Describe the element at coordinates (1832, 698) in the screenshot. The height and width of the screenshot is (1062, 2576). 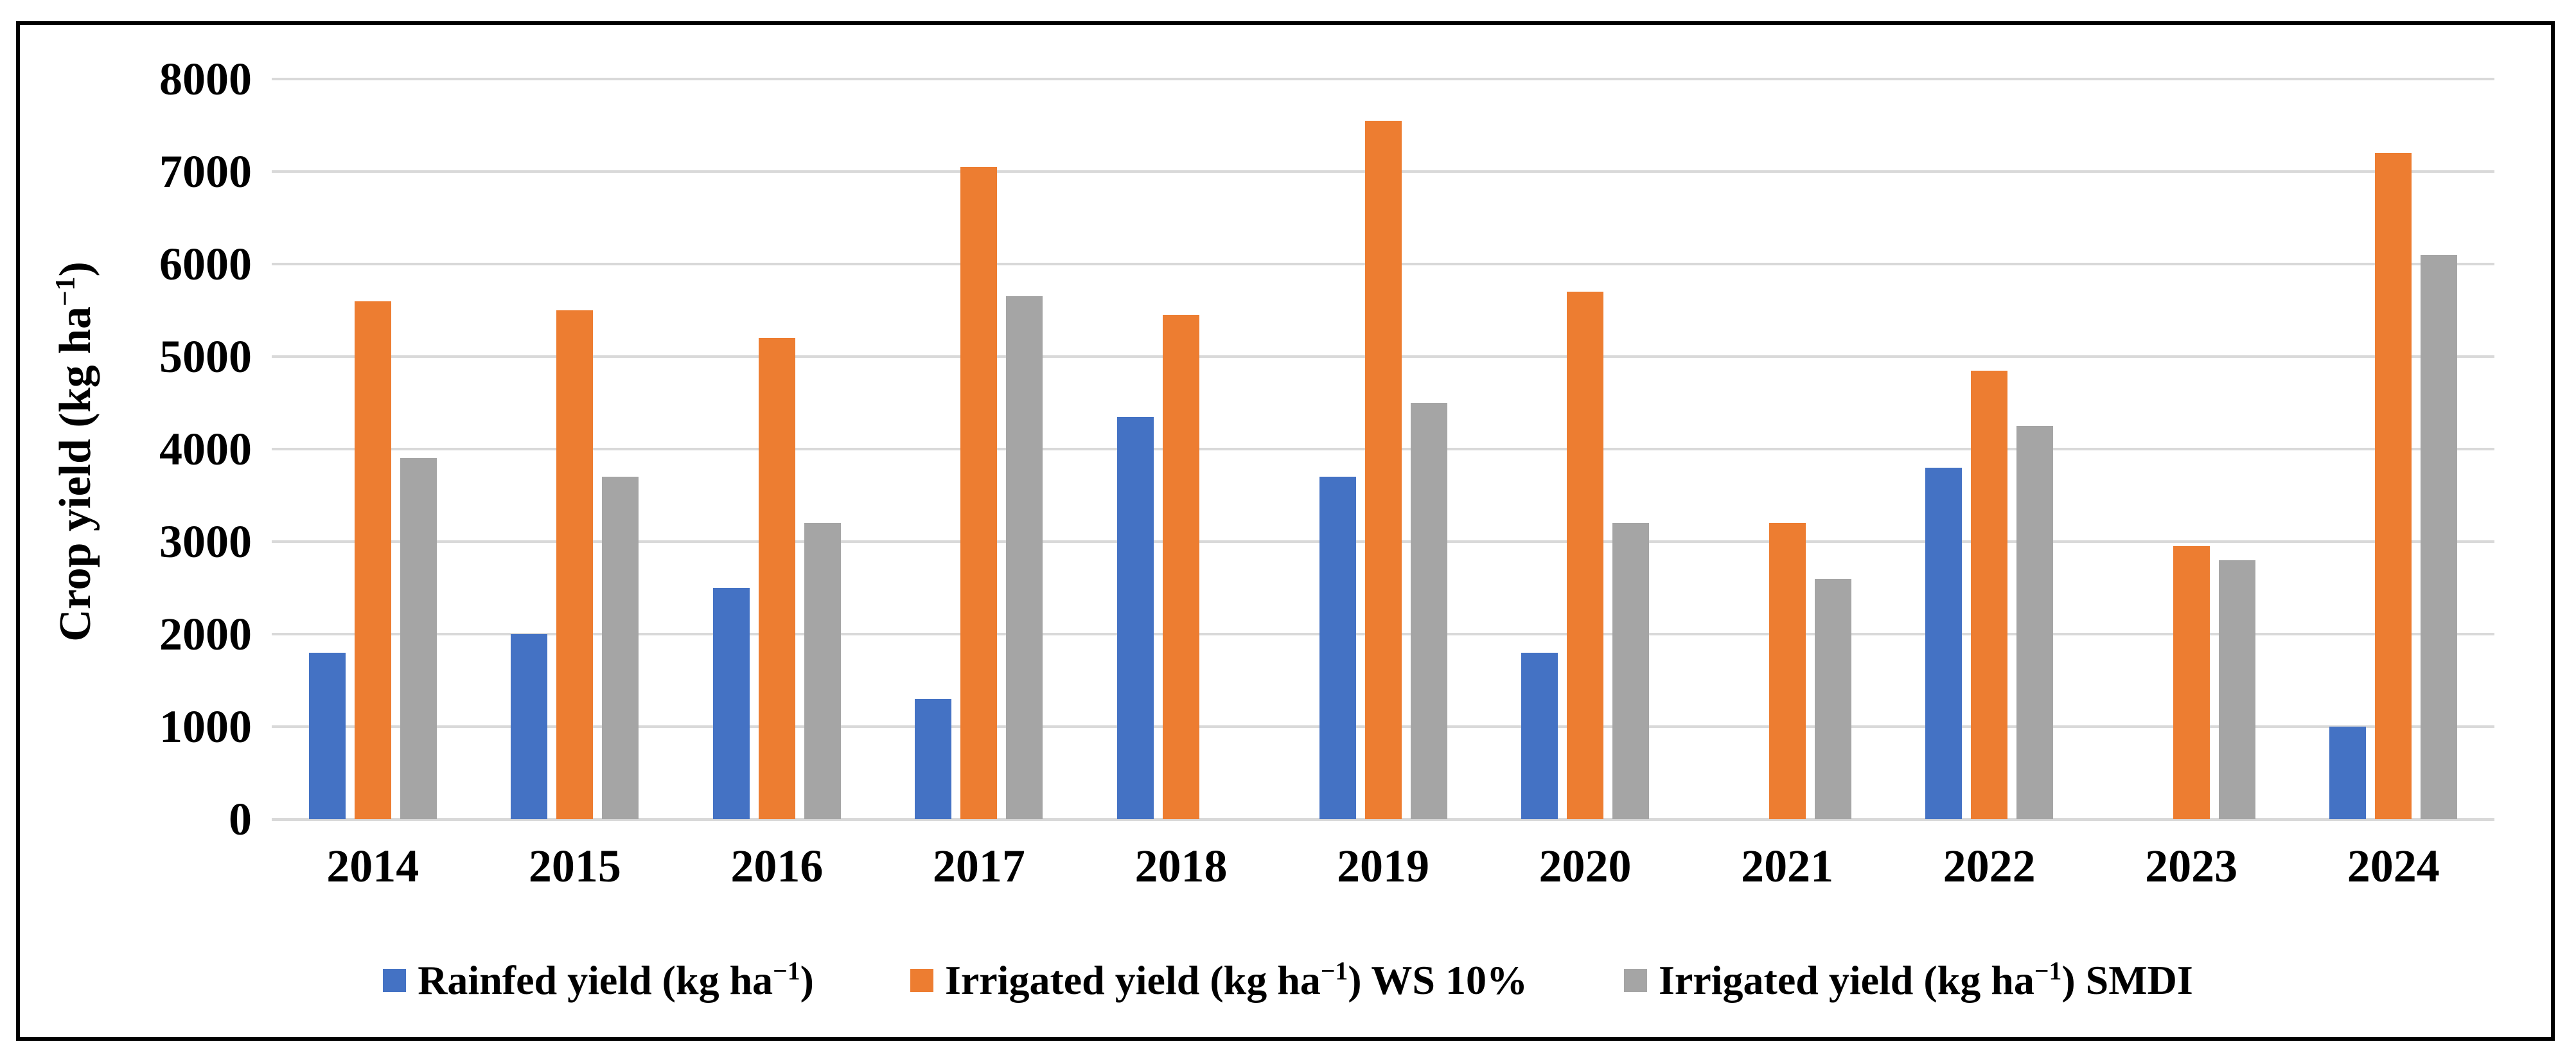
I see `bar-2021-irrigated-smdi` at that location.